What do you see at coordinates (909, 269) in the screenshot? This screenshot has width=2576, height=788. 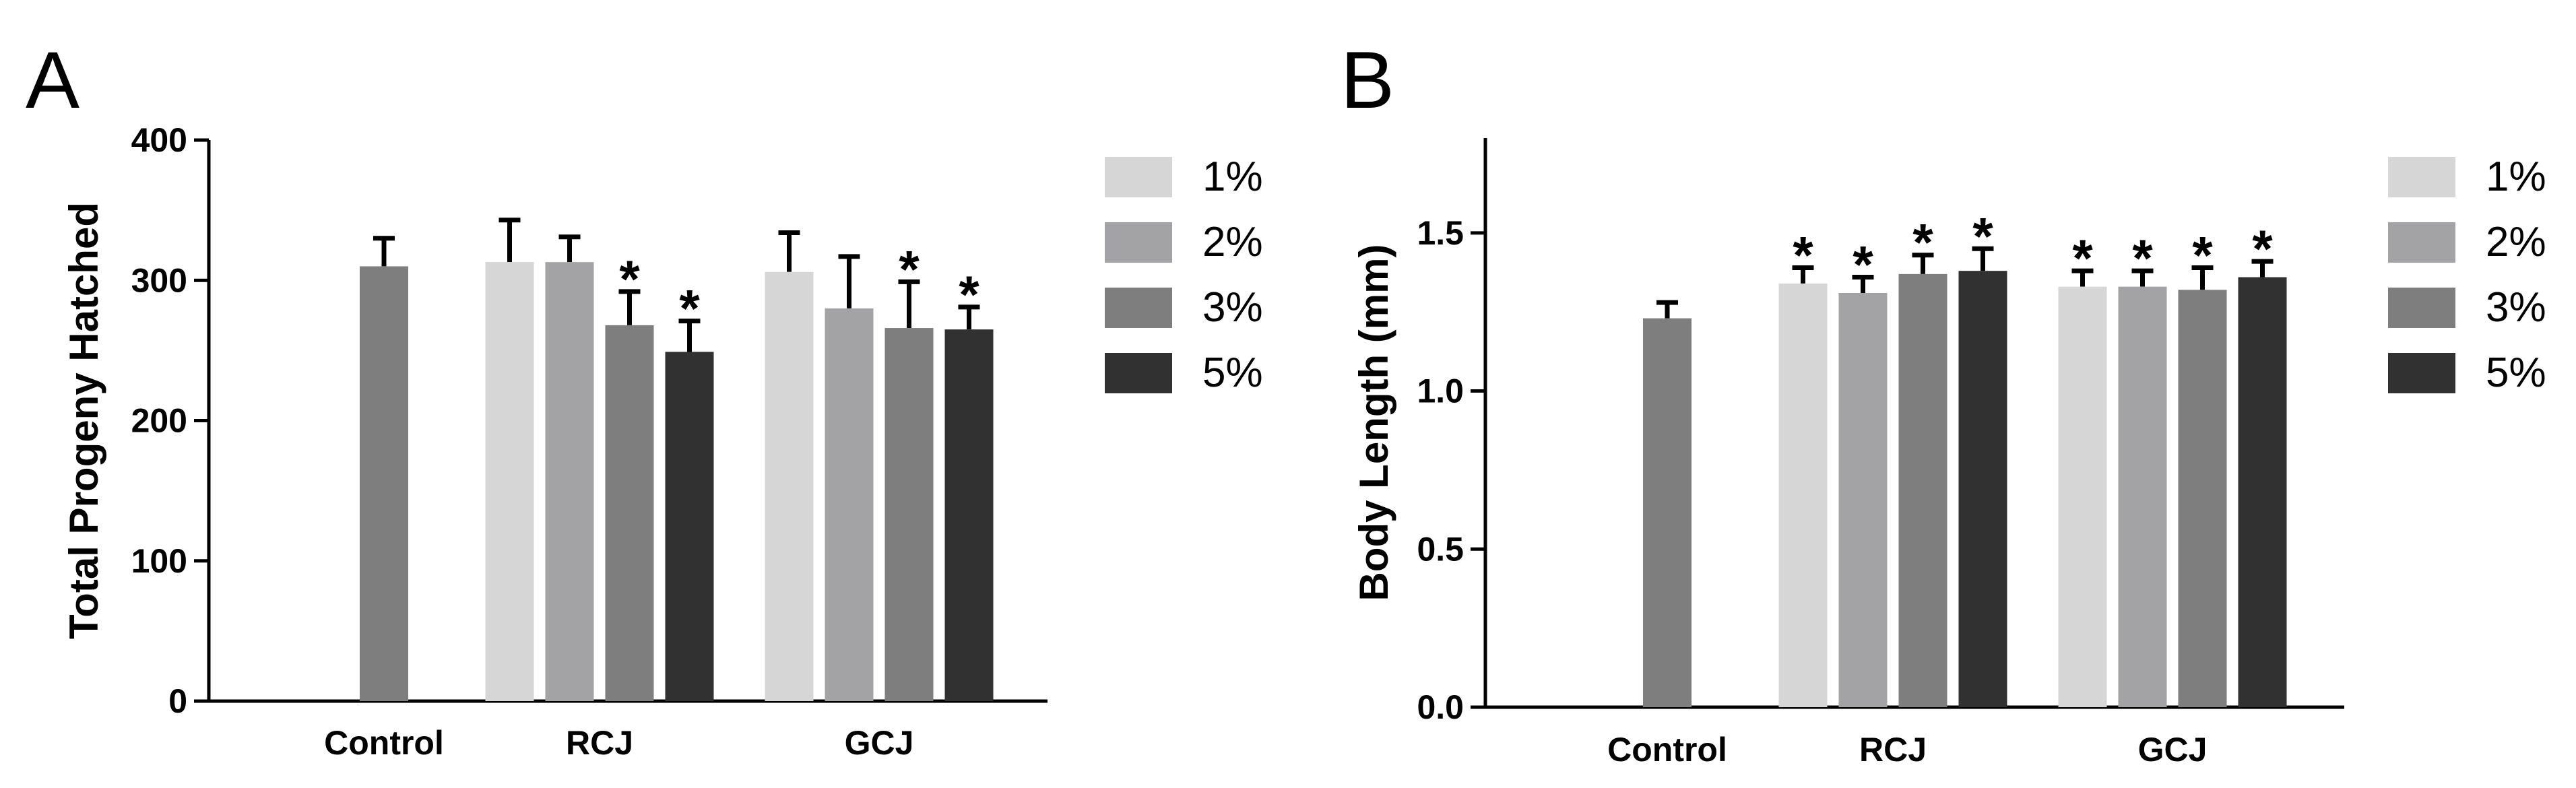 I see `panel-a-bar-gcj-3pct-significance-star: *` at bounding box center [909, 269].